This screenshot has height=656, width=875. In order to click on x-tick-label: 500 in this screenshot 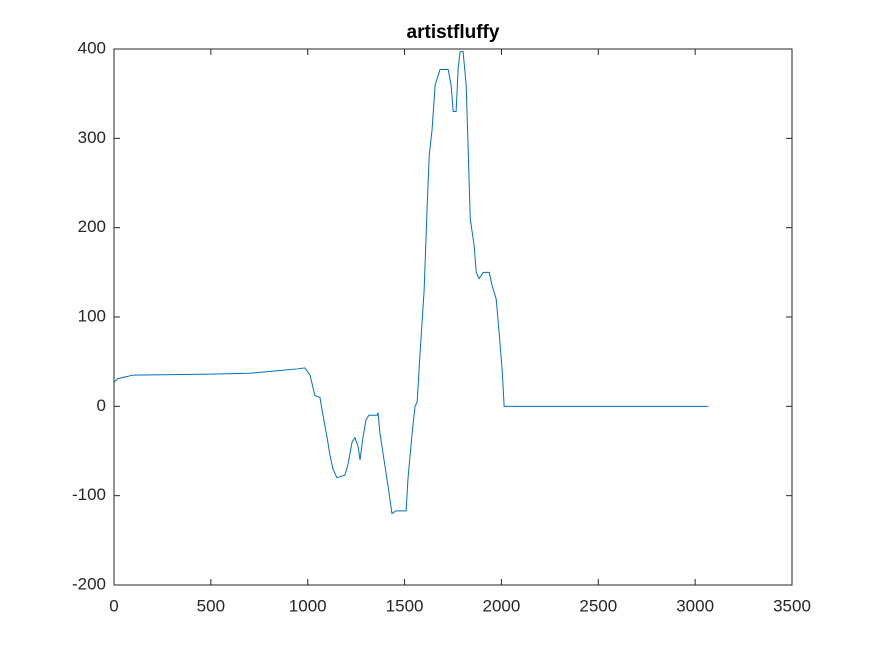, I will do `click(211, 605)`.